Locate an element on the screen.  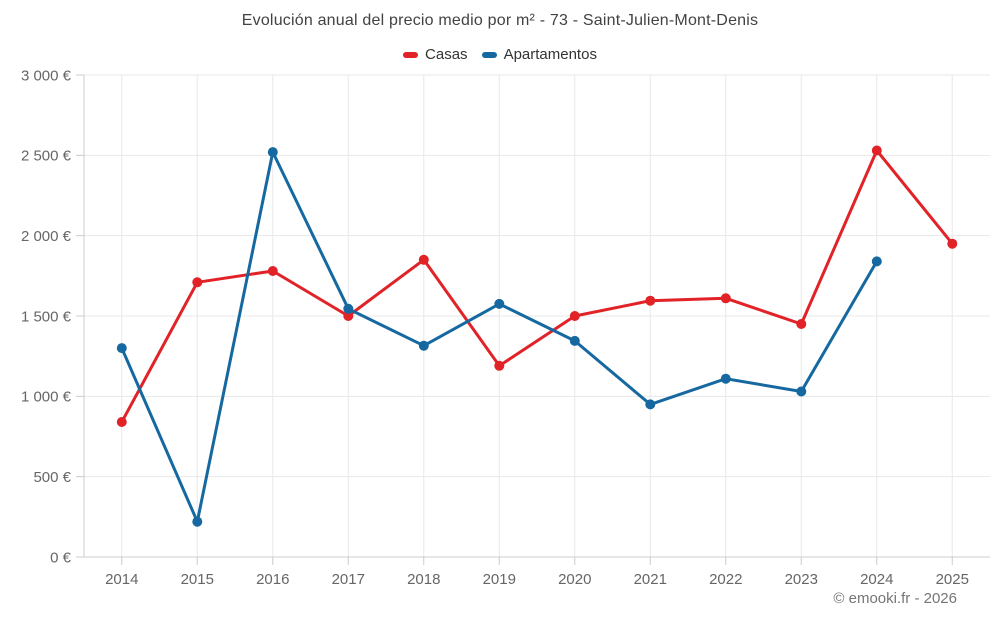
legend-item-apartamentos: Apartamentos is located at coordinates (539, 54).